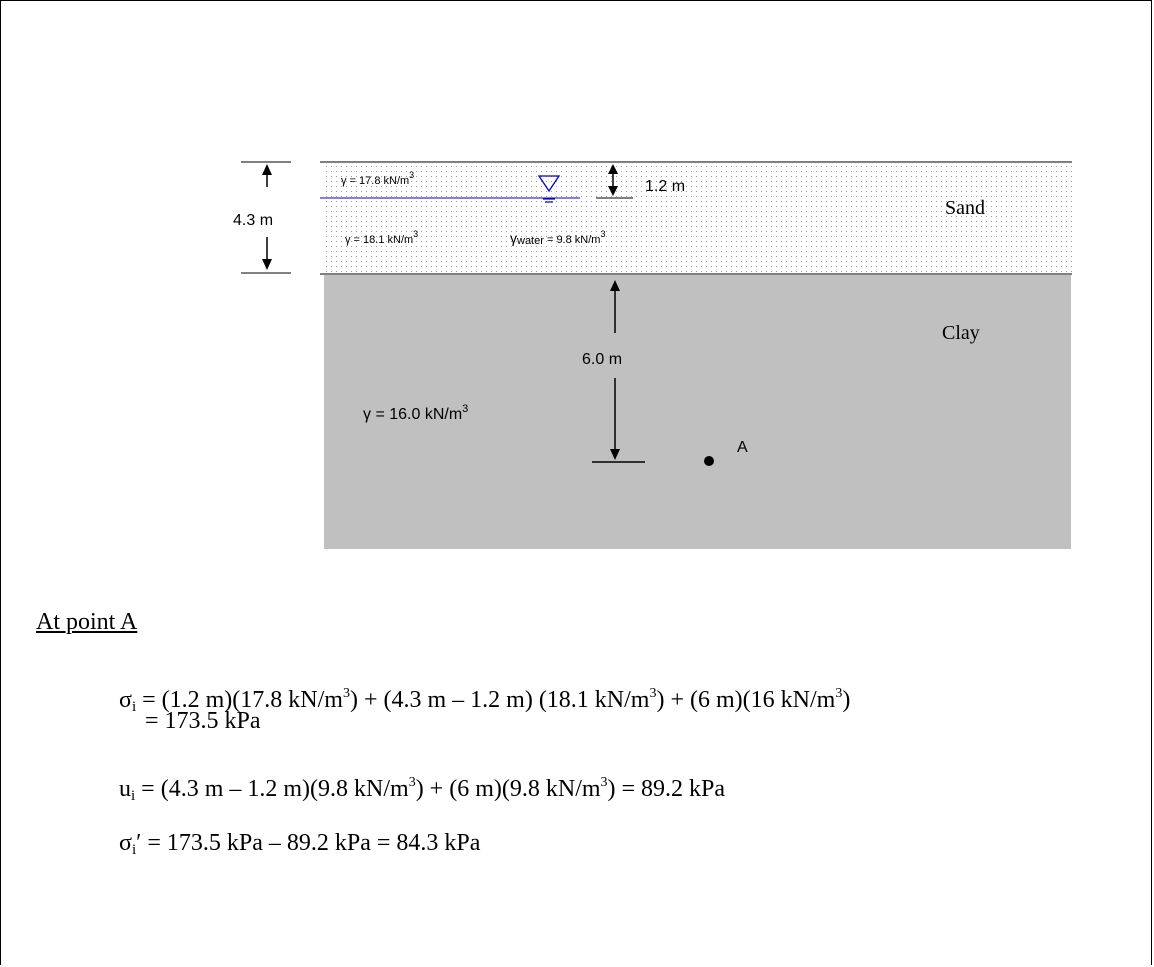 Image resolution: width=1154 pixels, height=967 pixels. What do you see at coordinates (618, 371) in the screenshot?
I see `clay-depth-dimension` at bounding box center [618, 371].